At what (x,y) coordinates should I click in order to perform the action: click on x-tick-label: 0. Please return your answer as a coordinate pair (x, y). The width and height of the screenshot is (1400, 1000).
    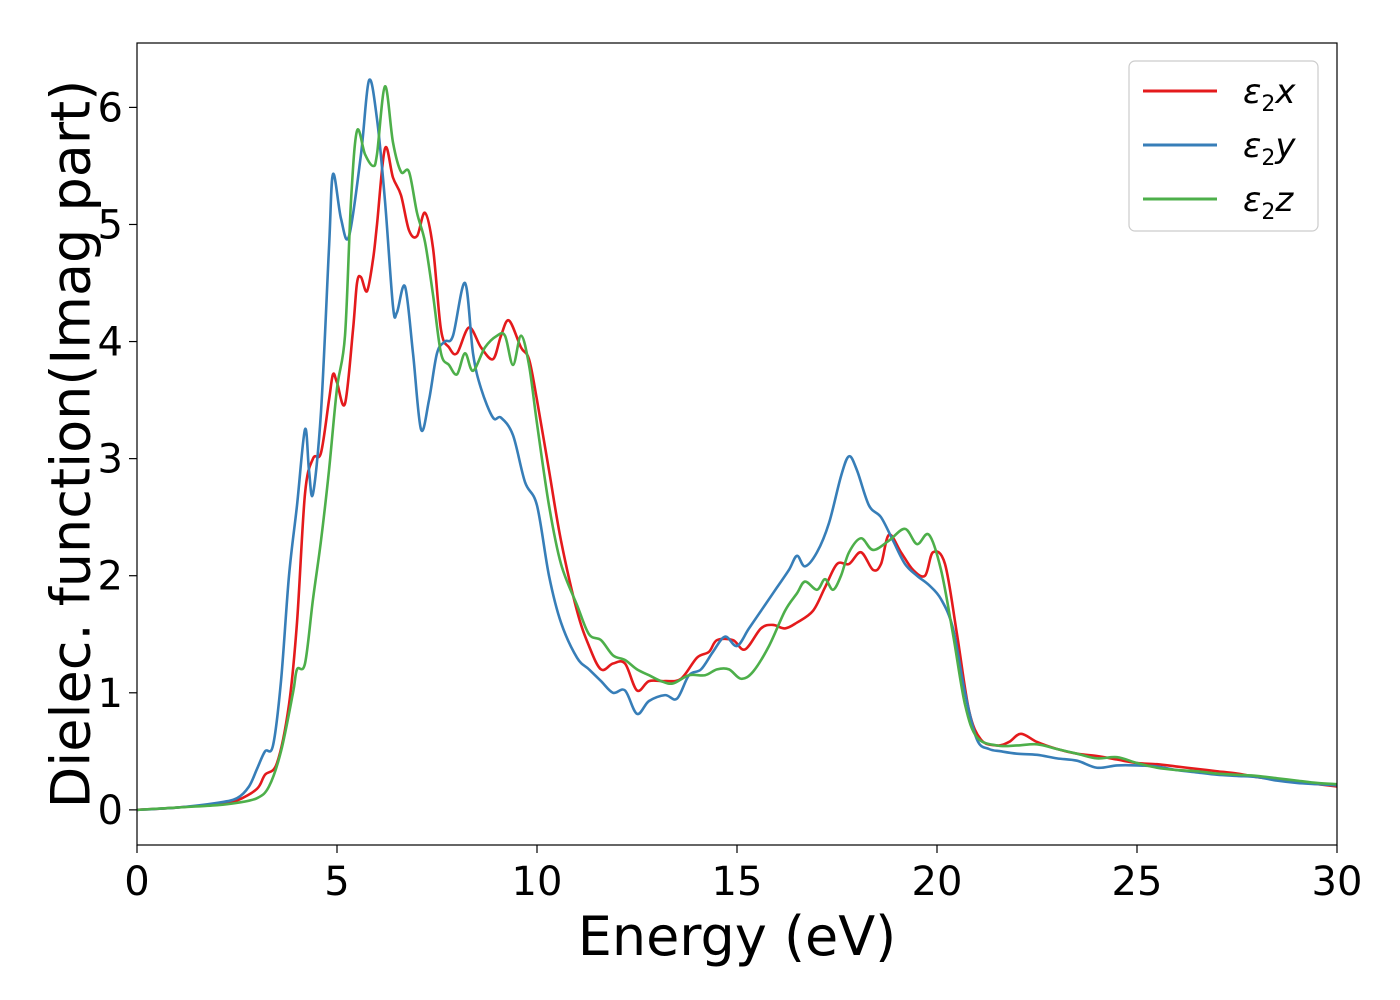
    Looking at the image, I should click on (136, 882).